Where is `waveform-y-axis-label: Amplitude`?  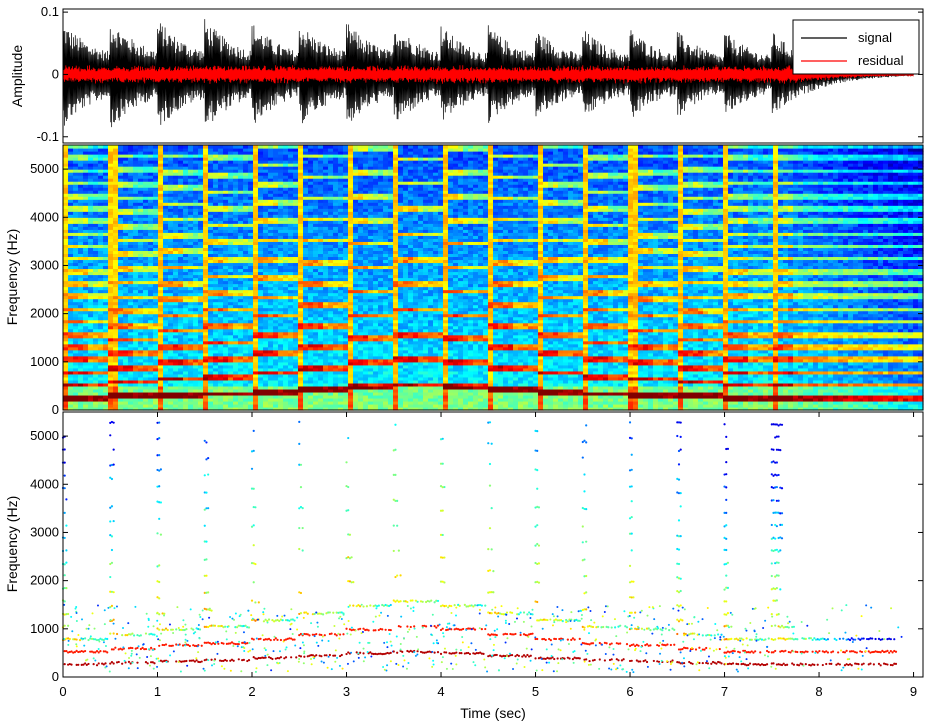 waveform-y-axis-label: Amplitude is located at coordinates (17, 76).